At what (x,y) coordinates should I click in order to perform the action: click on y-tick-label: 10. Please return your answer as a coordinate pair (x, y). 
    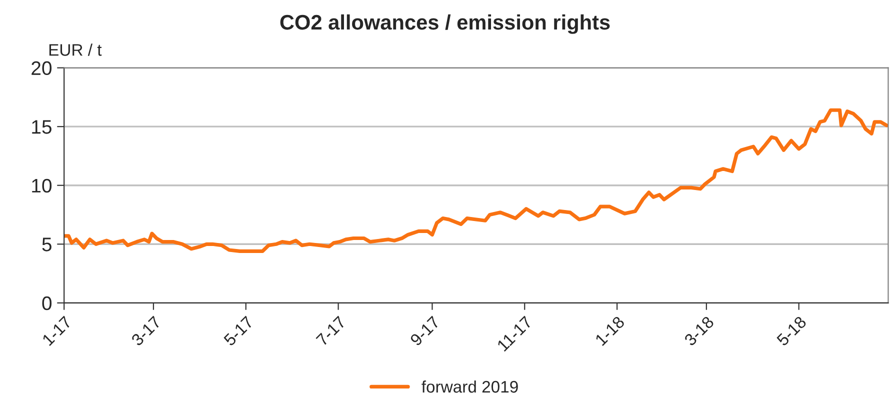
    Looking at the image, I should click on (42, 185).